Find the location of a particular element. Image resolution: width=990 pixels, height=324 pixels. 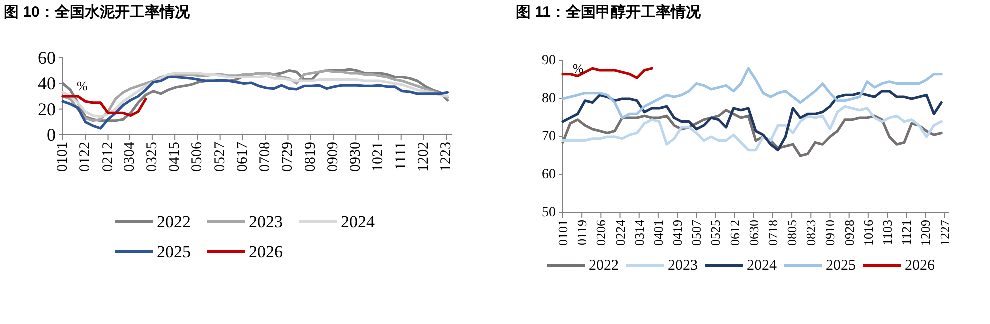

x-tick-label: 0224 is located at coordinates (620, 233).